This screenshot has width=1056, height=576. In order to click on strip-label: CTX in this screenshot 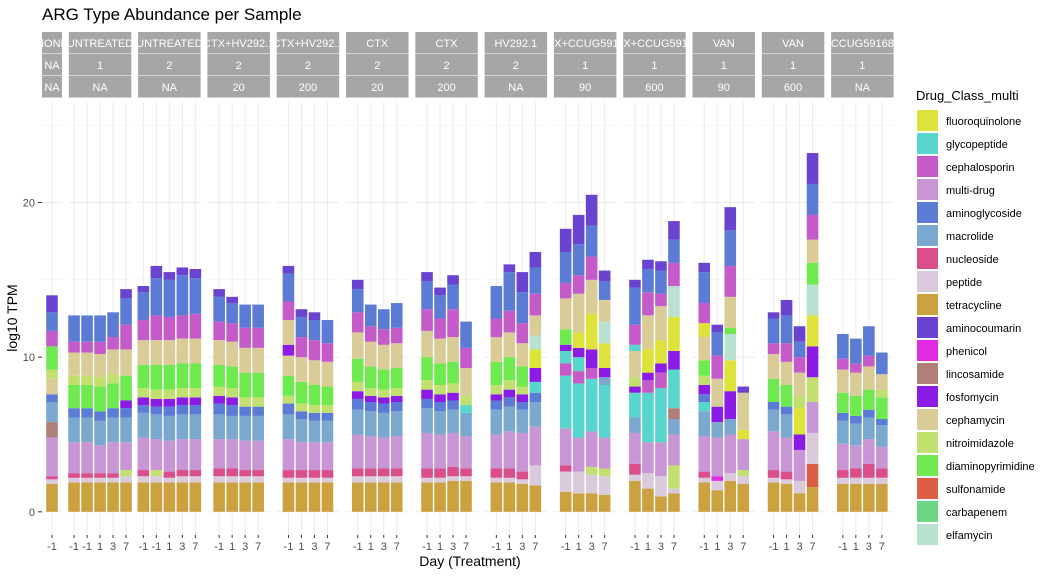, I will do `click(447, 44)`.